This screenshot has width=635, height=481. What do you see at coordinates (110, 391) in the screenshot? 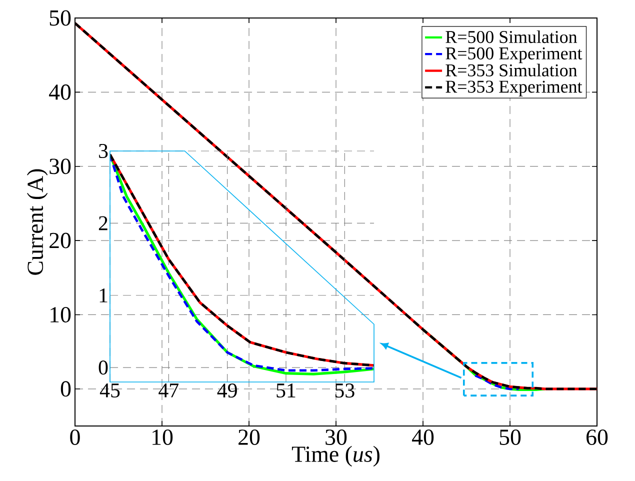
I see `x-tick-label: 45` at bounding box center [110, 391].